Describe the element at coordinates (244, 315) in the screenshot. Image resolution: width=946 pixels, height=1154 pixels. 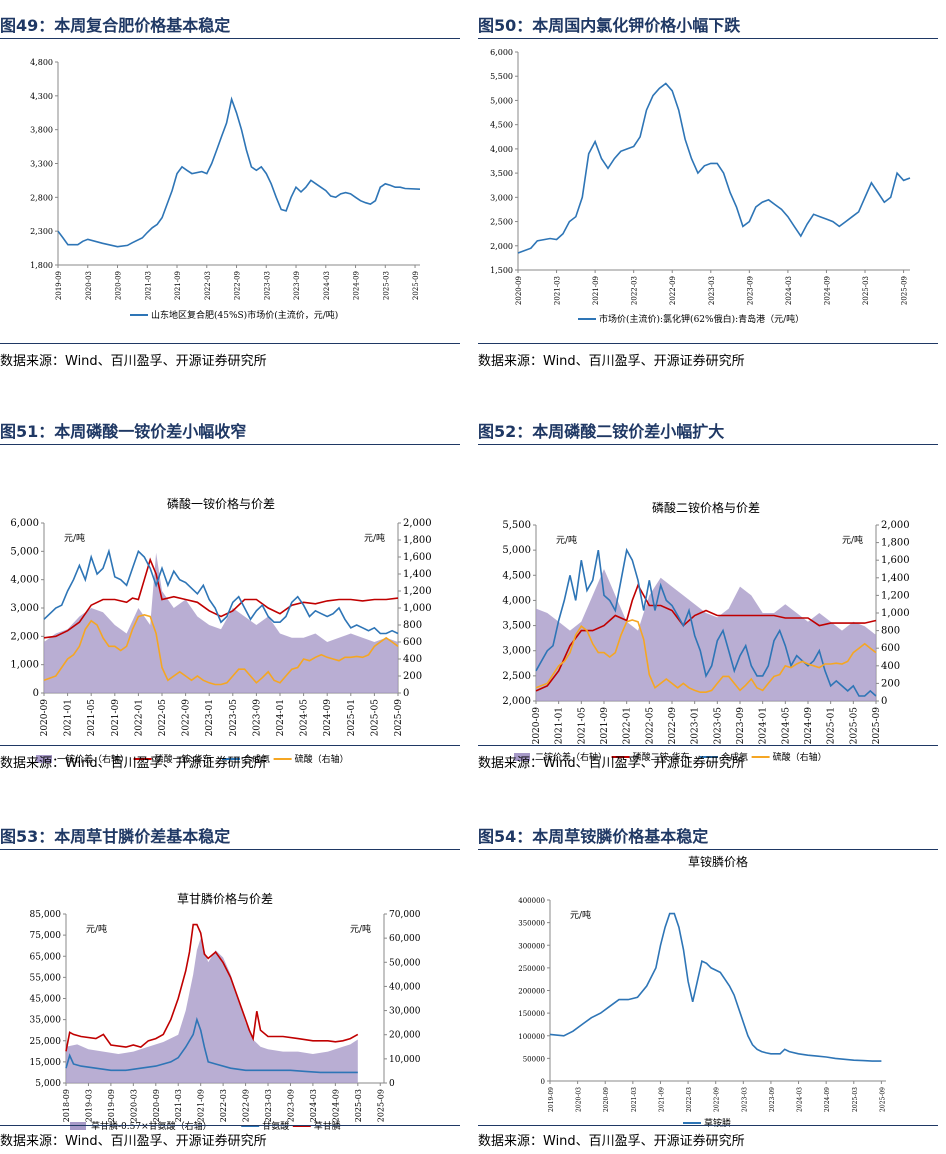
I see `legend-label: 山东地区复合肥(45%S)市场价(主流价，元/吨)` at that location.